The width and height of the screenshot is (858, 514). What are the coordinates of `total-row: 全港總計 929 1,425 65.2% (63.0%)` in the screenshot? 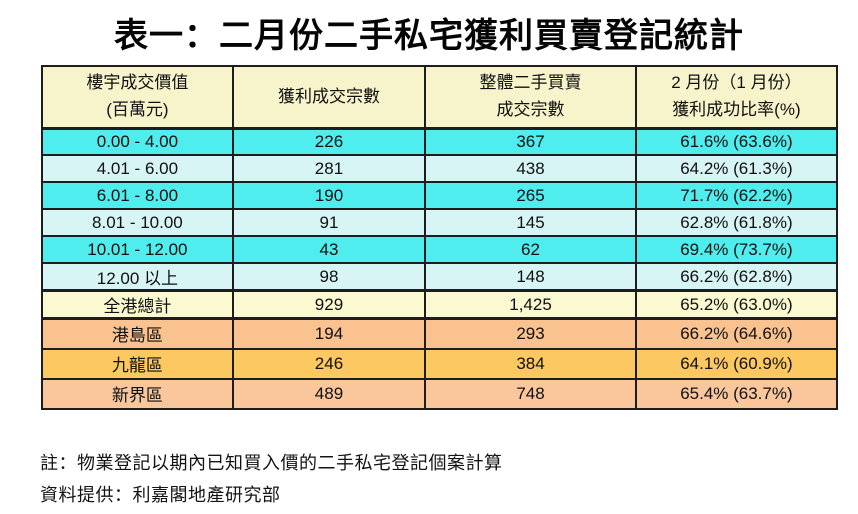 It's located at (440, 304).